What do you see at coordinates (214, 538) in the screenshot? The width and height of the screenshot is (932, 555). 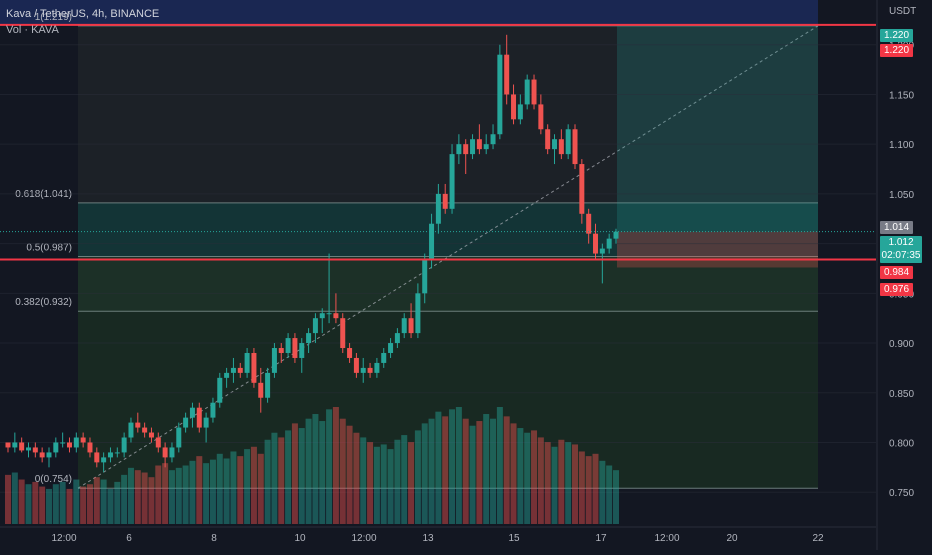 I see `x-tick-label: 8` at bounding box center [214, 538].